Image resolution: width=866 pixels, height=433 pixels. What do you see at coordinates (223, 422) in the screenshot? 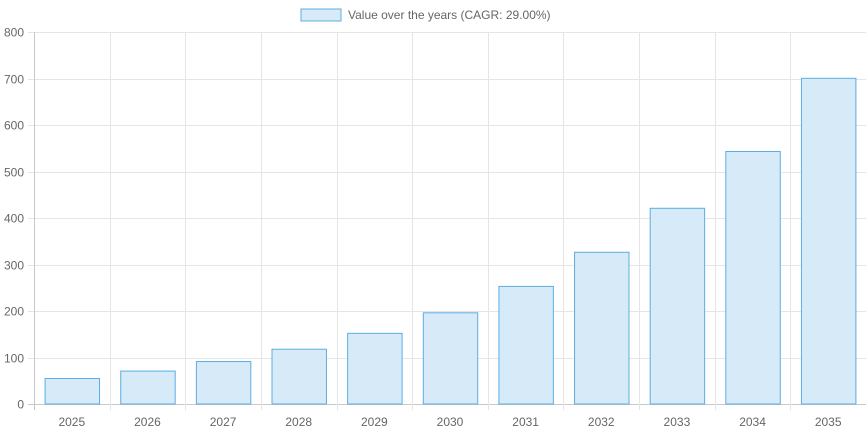
I see `x-tick-label: 2027` at bounding box center [223, 422].